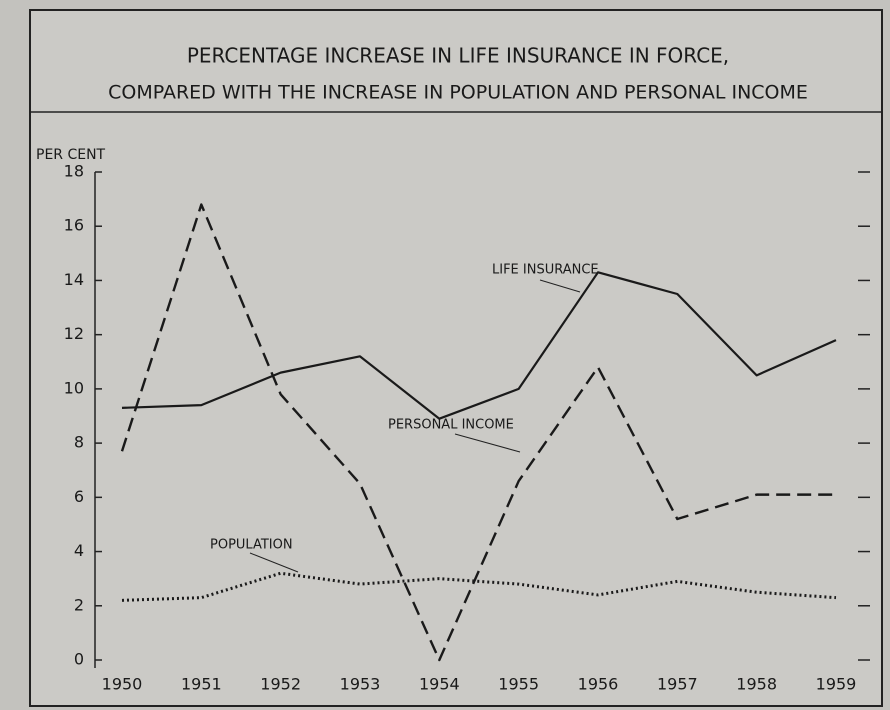 The image size is (890, 710). What do you see at coordinates (79, 496) in the screenshot?
I see `y-tick-label: 6` at bounding box center [79, 496].